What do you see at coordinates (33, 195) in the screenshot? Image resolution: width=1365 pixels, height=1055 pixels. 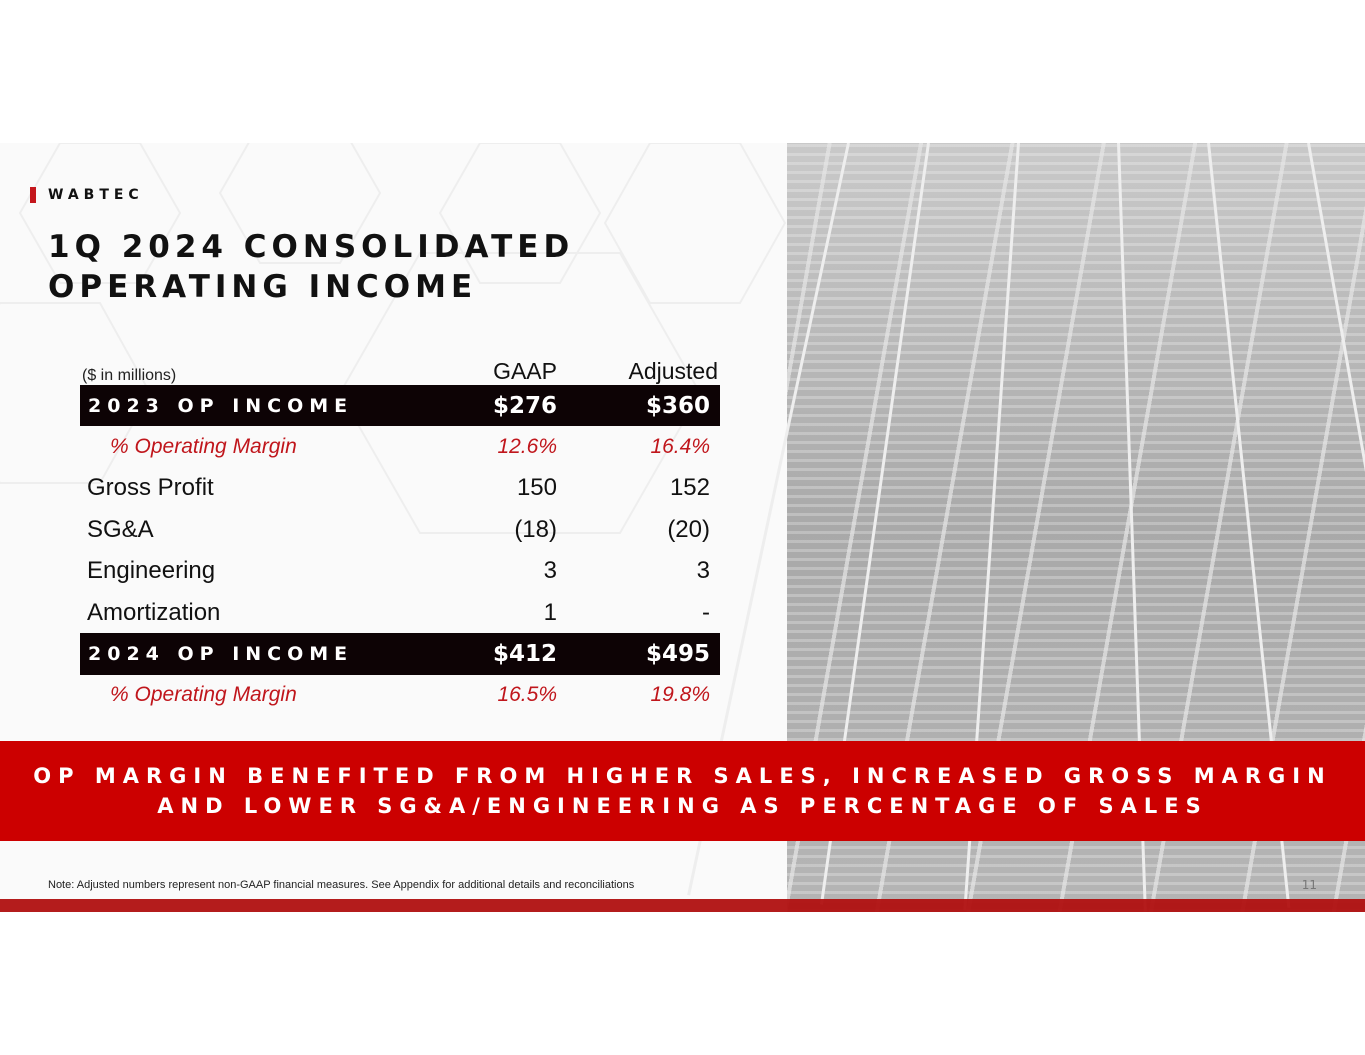 I see `logo-bar` at bounding box center [33, 195].